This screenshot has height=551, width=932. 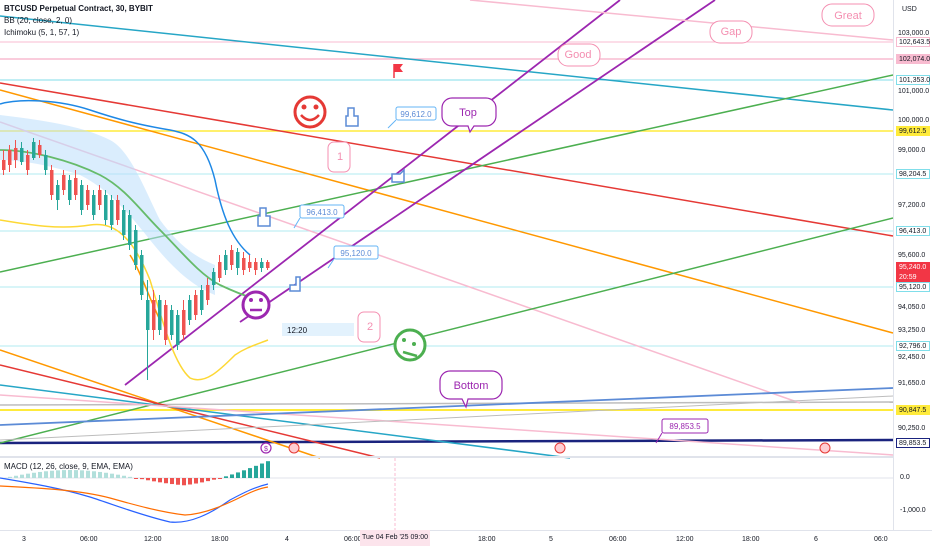 What do you see at coordinates (42, 32) in the screenshot?
I see `ichimoku-legend: Ichimoku (5, 1, 57, 1)` at bounding box center [42, 32].